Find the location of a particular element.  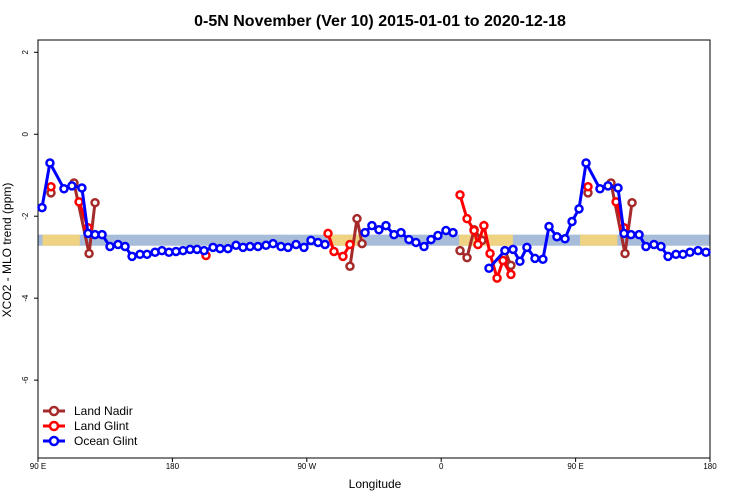

y-tick-label: -6 is located at coordinates (25, 380).